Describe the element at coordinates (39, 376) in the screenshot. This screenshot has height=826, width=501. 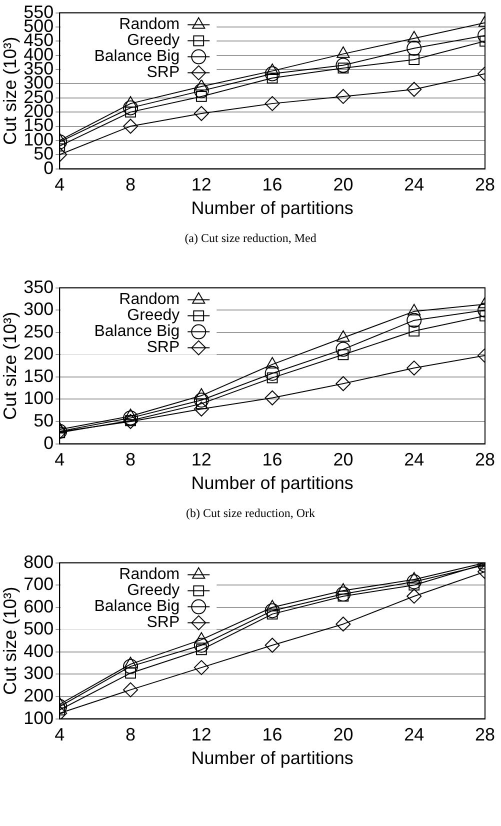
I see `y-tick-label: 150` at that location.